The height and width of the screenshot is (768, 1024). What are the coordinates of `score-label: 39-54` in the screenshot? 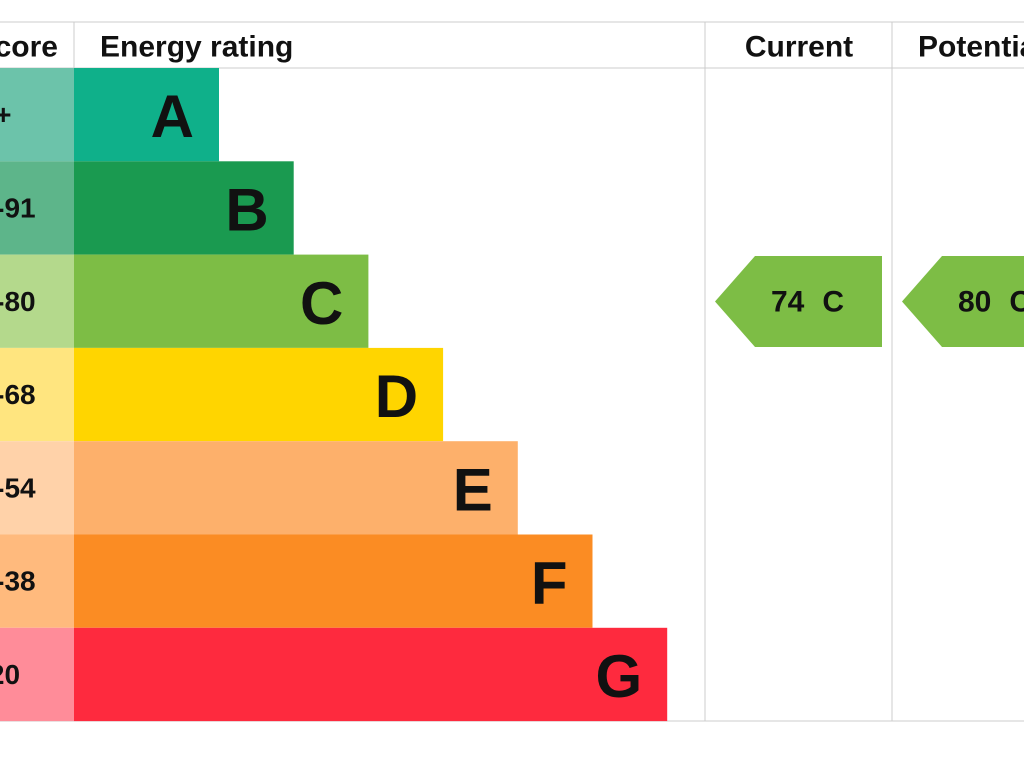 It's located at (18, 487).